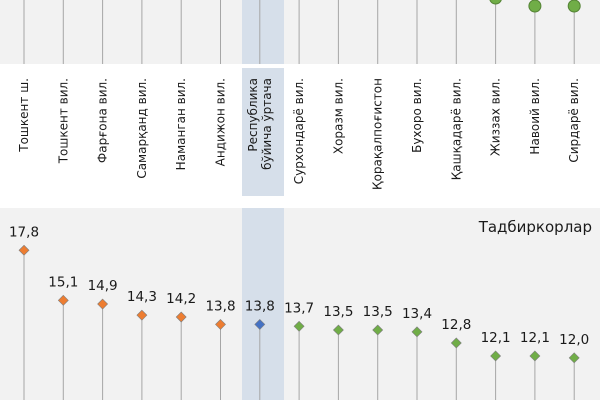 The image size is (600, 400). What do you see at coordinates (142, 128) in the screenshot?
I see `category-label: Самарқанд вил.` at bounding box center [142, 128].